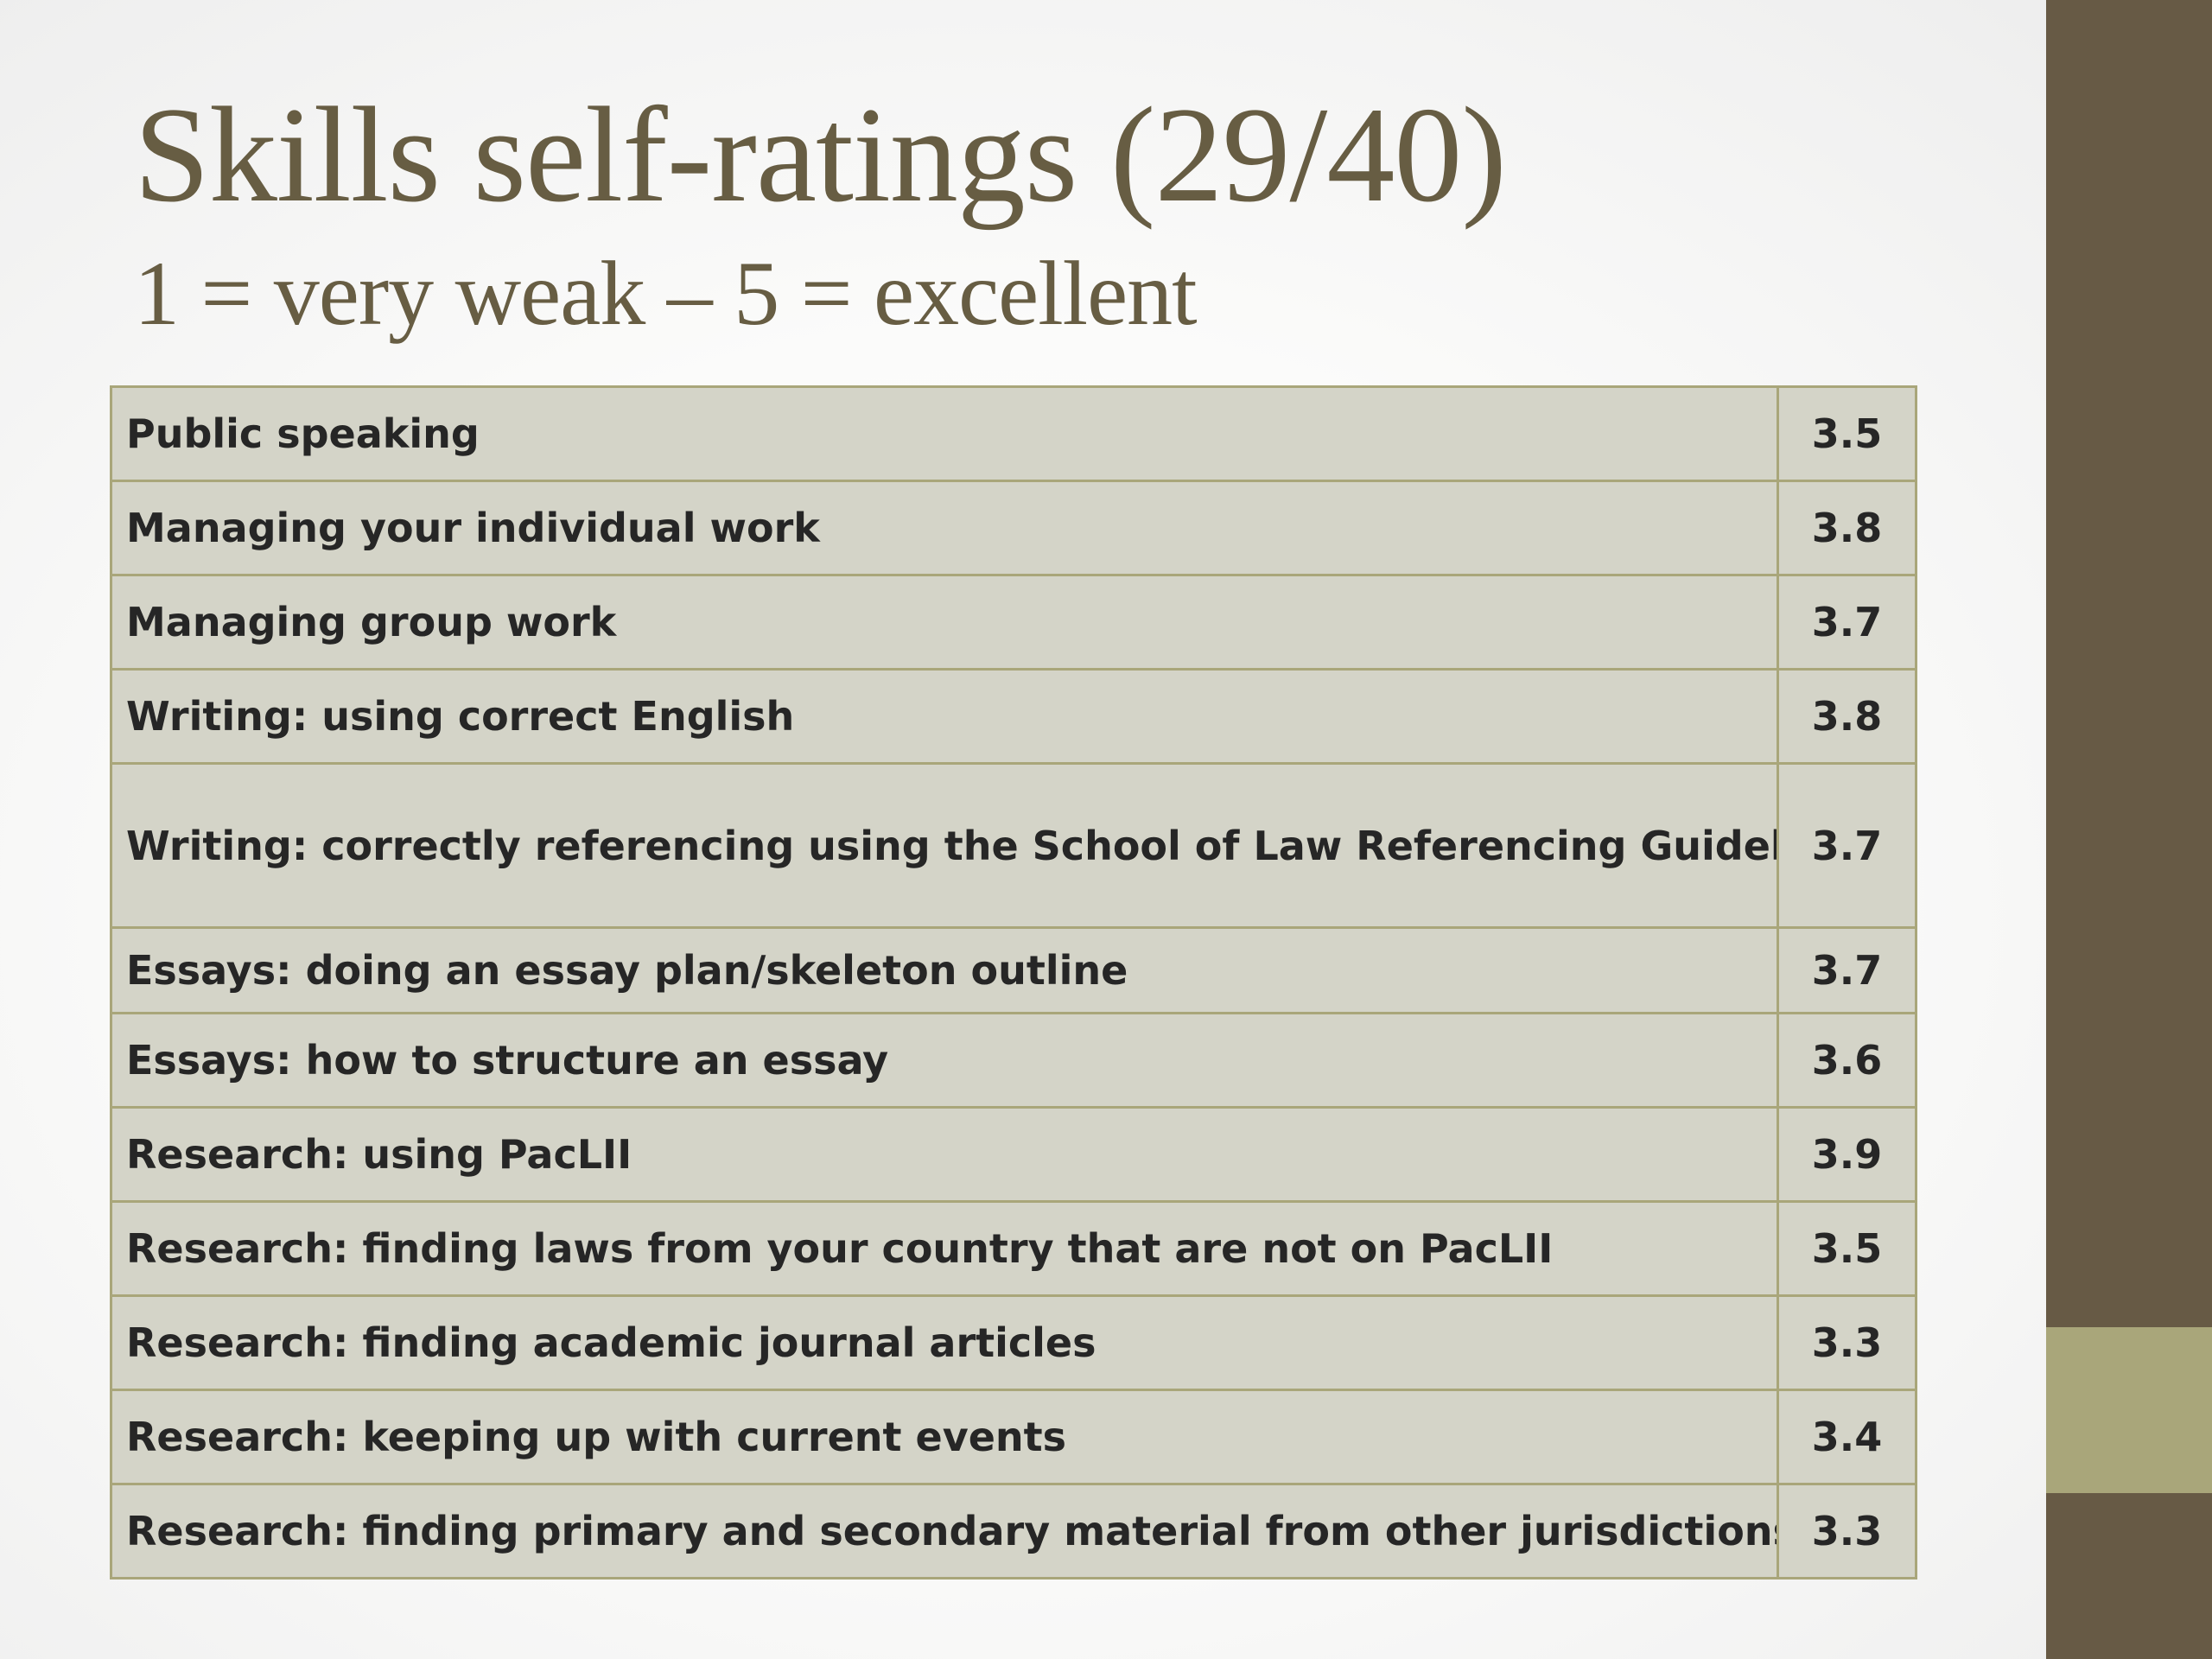  Describe the element at coordinates (944, 1154) in the screenshot. I see `skill-cell: Research: using PacLII` at that location.